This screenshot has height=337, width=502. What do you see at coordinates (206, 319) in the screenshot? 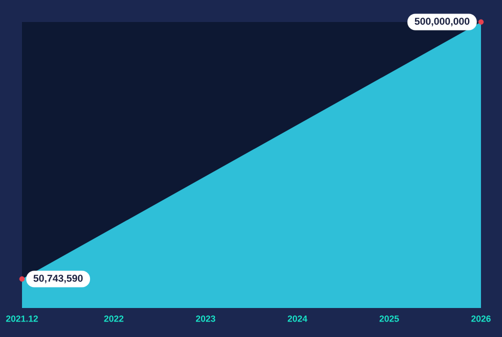
I see `x-tick-label: 2023` at bounding box center [206, 319].